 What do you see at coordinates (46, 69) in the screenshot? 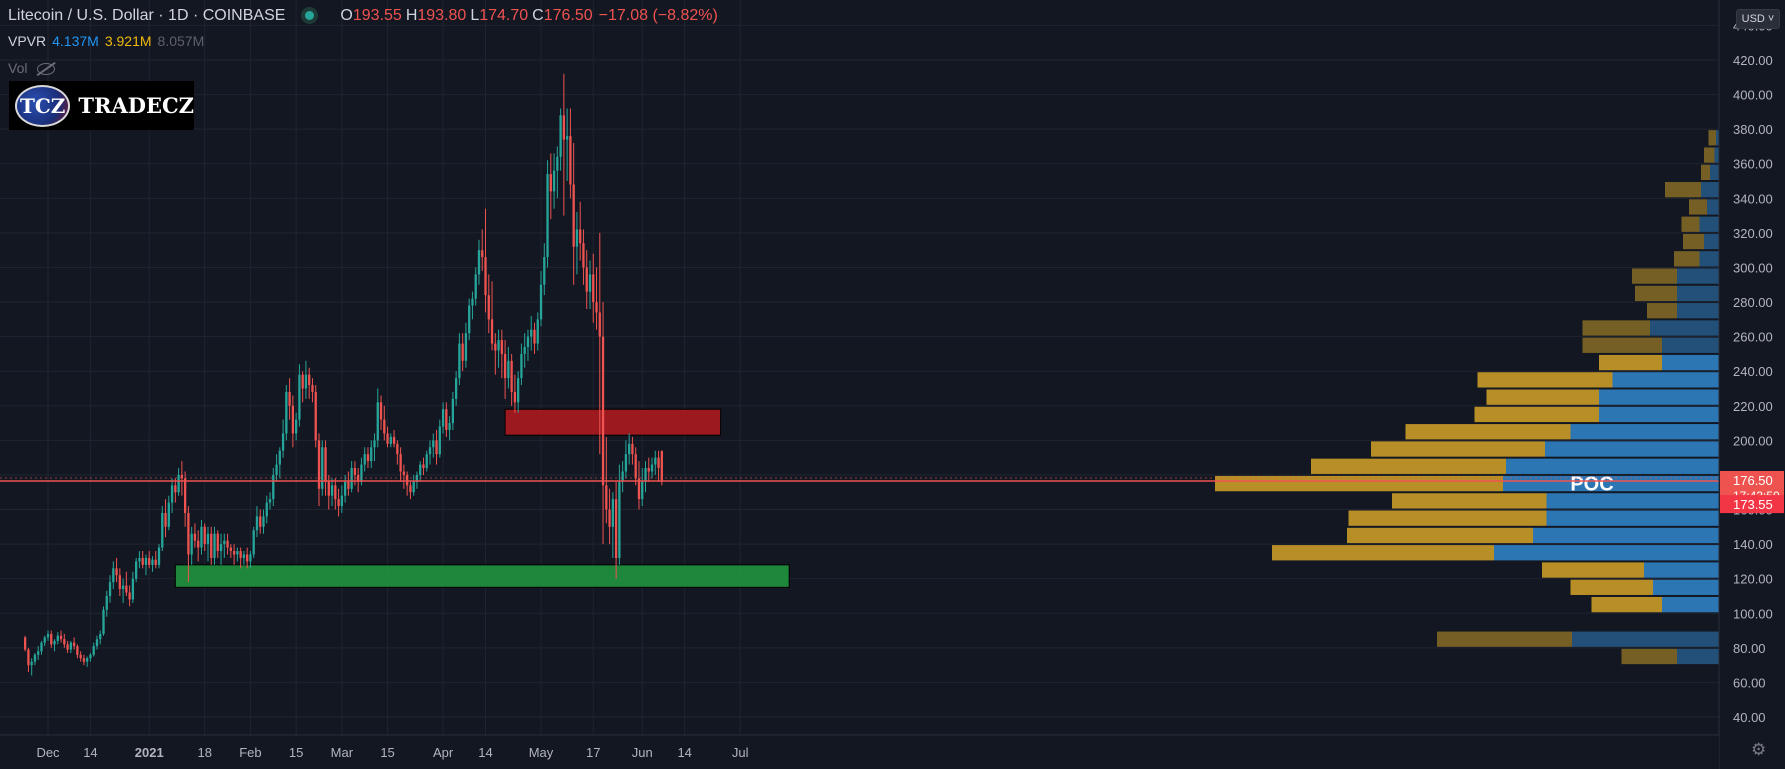
I see `hidden-eye-icon` at bounding box center [46, 69].